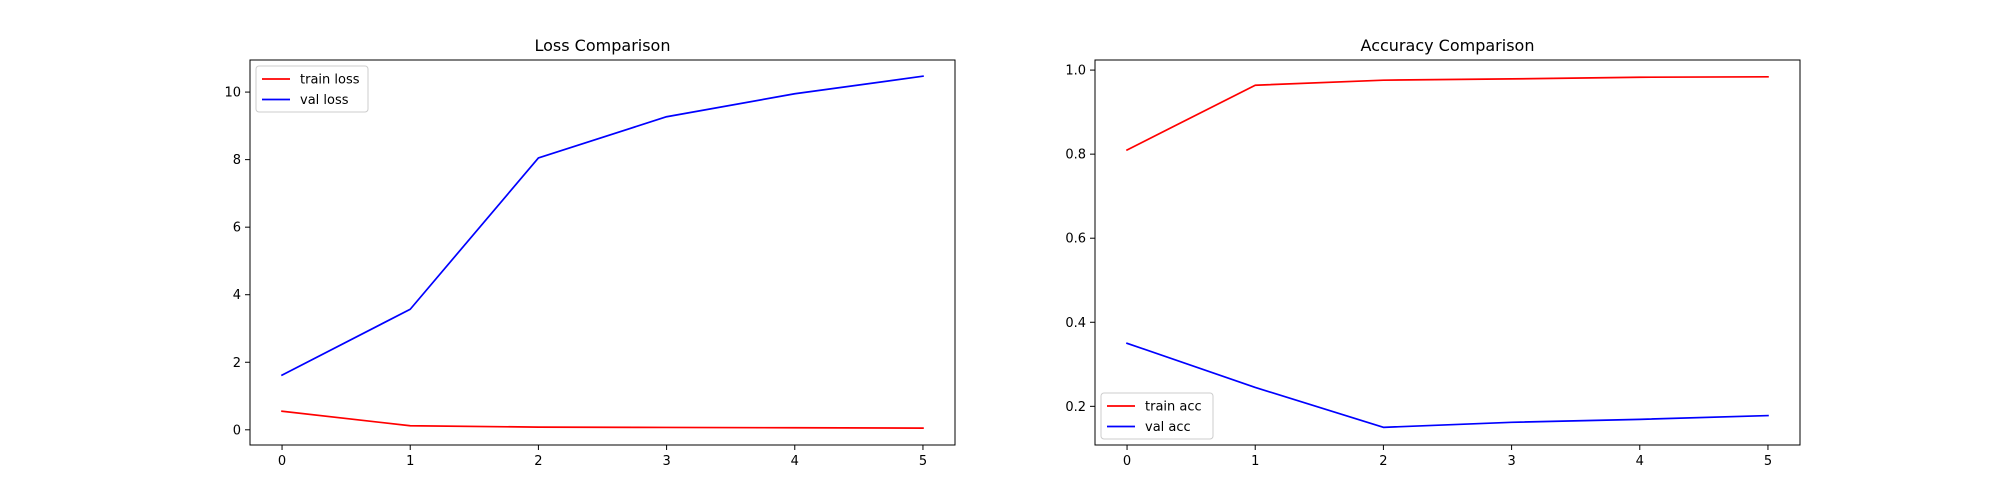 The width and height of the screenshot is (2000, 504). What do you see at coordinates (923, 461) in the screenshot?
I see `loss-x-tick-label: 5` at bounding box center [923, 461].